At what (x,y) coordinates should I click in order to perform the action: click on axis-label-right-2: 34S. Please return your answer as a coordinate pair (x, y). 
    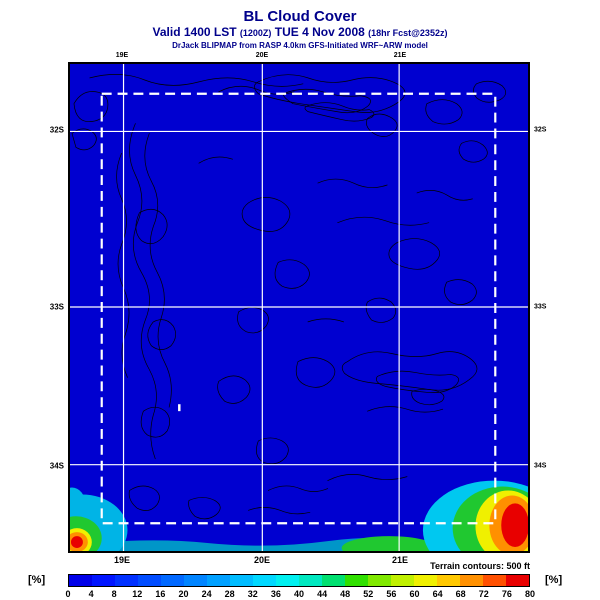
    Looking at the image, I should click on (540, 466).